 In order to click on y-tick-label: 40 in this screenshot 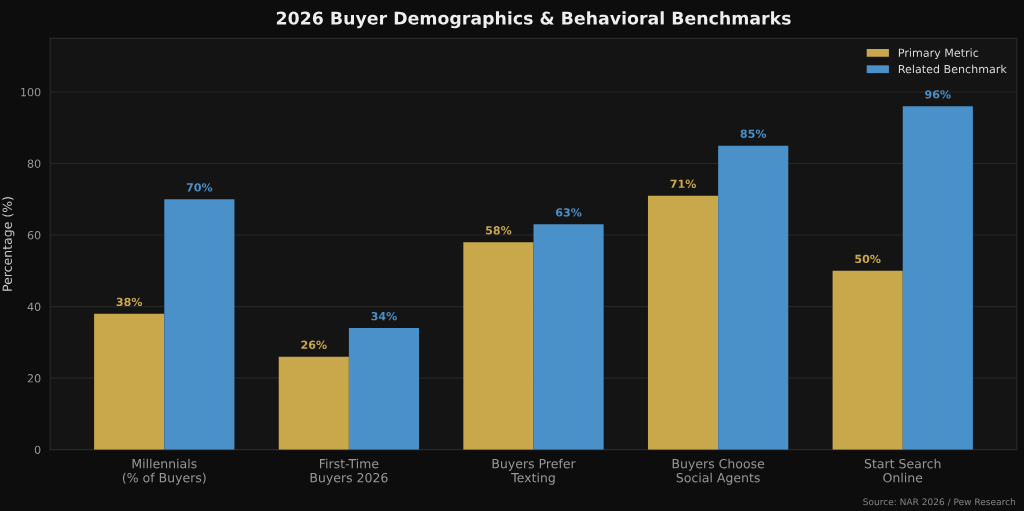, I will do `click(34, 306)`.